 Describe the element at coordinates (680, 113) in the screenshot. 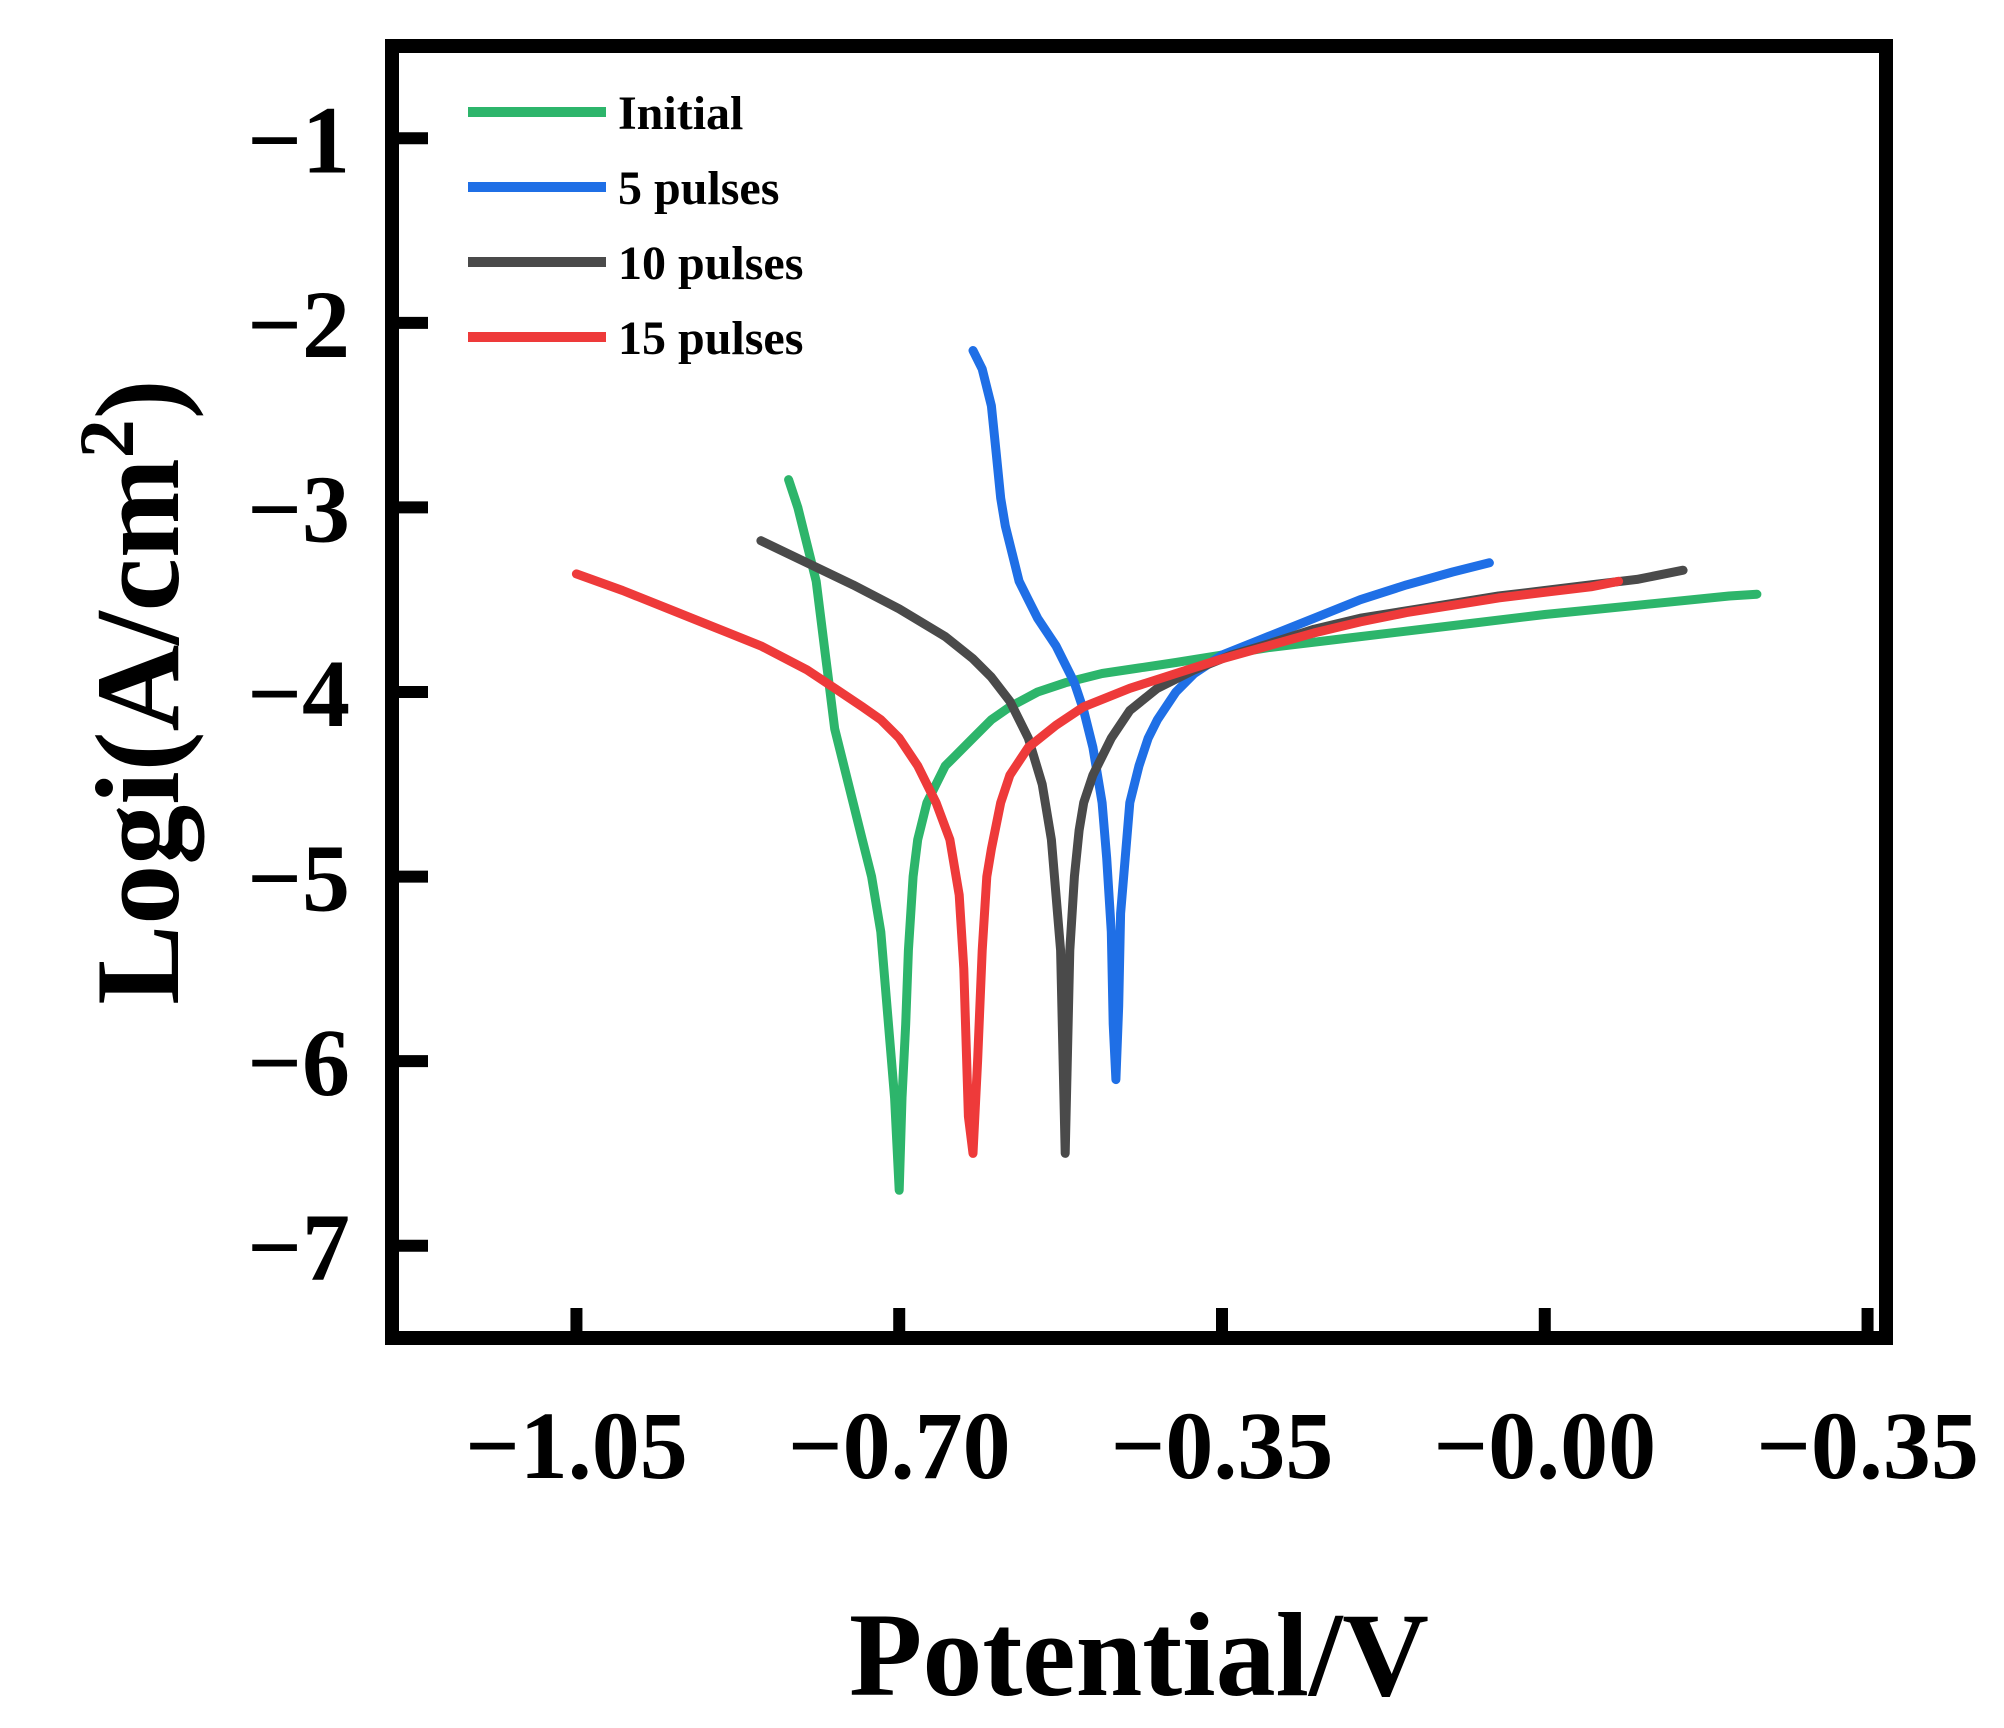

I see `legend-label: Initial` at that location.